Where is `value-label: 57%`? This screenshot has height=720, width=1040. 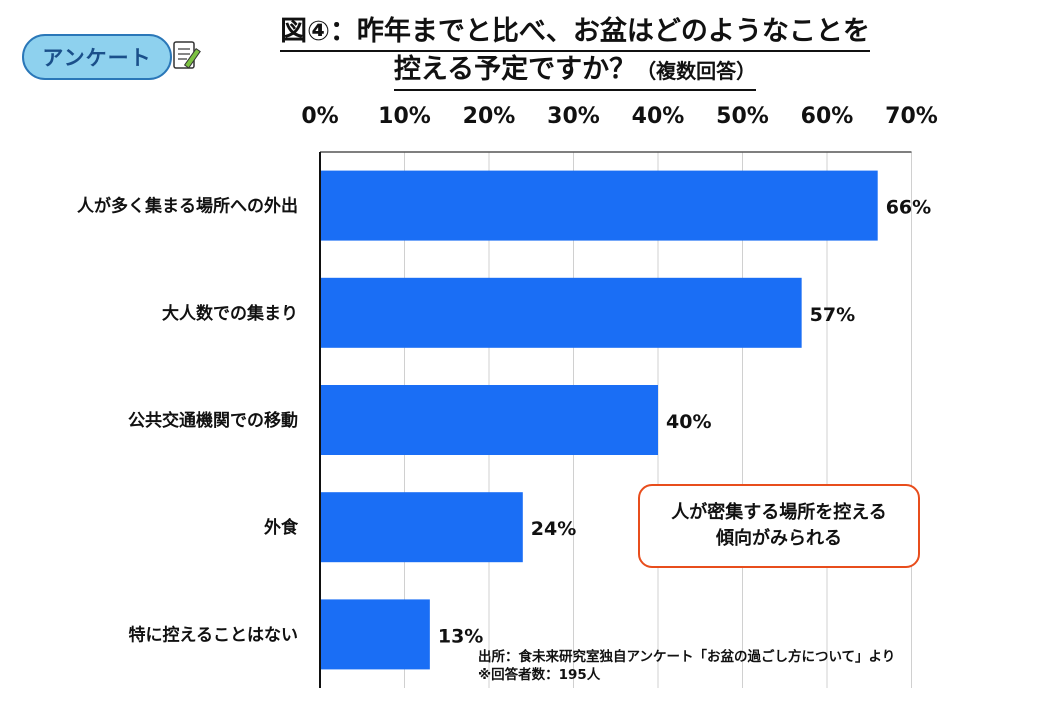 value-label: 57% is located at coordinates (832, 315).